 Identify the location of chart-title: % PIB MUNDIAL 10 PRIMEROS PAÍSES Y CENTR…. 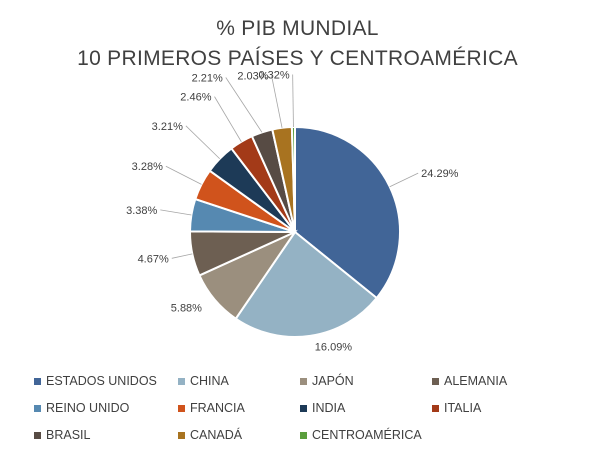
(297, 44).